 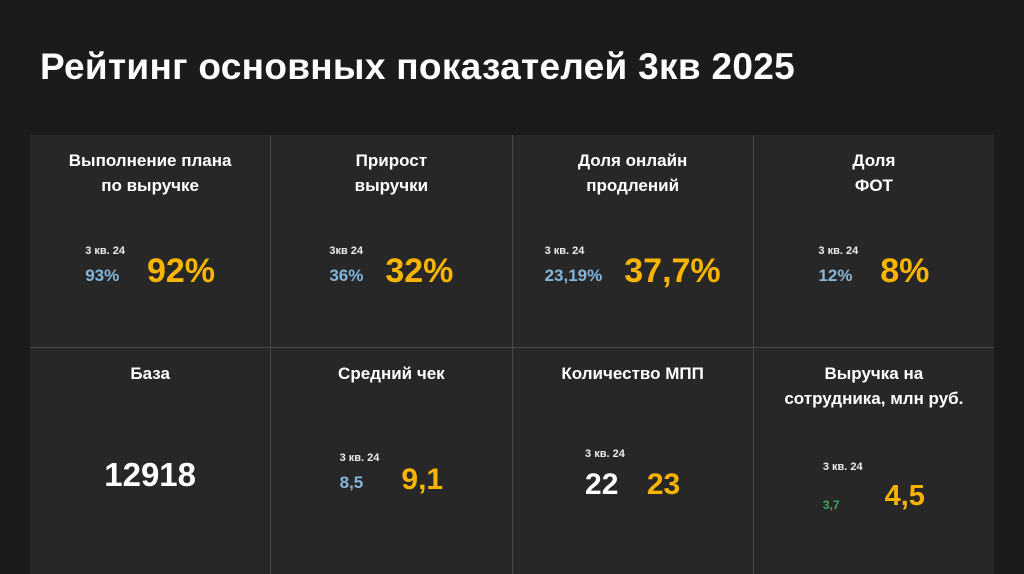 What do you see at coordinates (874, 373) in the screenshot?
I see `metric-title-line: Выручка на` at bounding box center [874, 373].